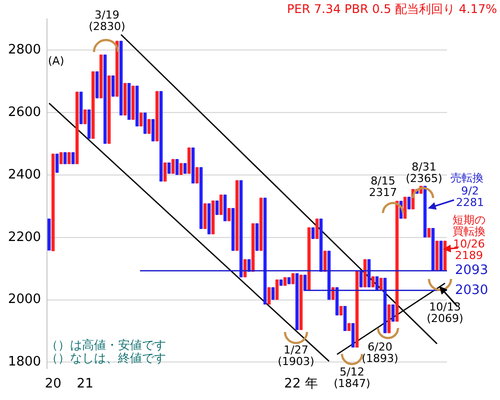 Image resolution: width=500 pixels, height=400 pixels. Describe the element at coordinates (296, 355) in the screenshot. I see `annotation: 1/27 (1903)` at that location.